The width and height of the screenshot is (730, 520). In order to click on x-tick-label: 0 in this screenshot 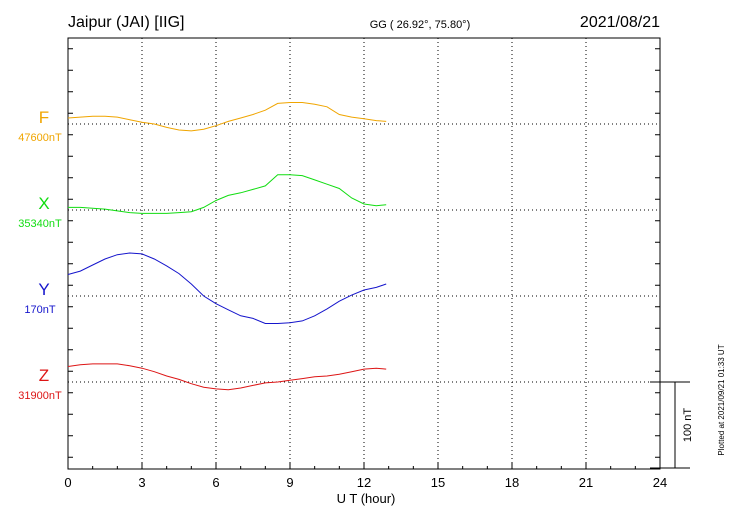, I will do `click(67, 482)`.